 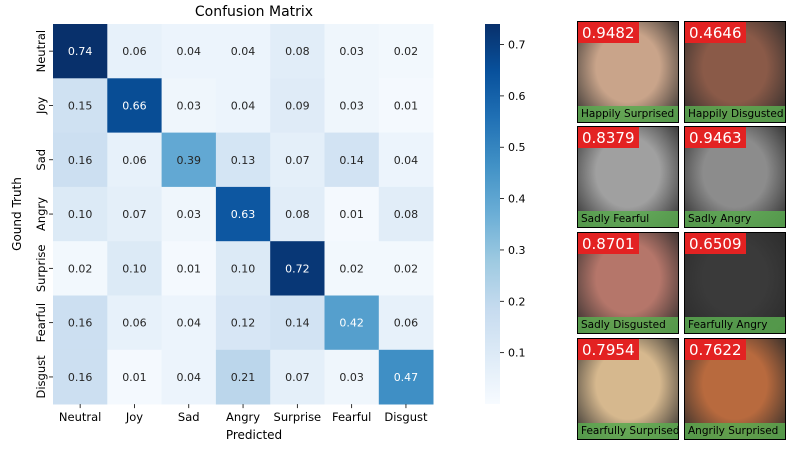 What do you see at coordinates (243, 417) in the screenshot?
I see `x-tick-label: Angry` at bounding box center [243, 417].